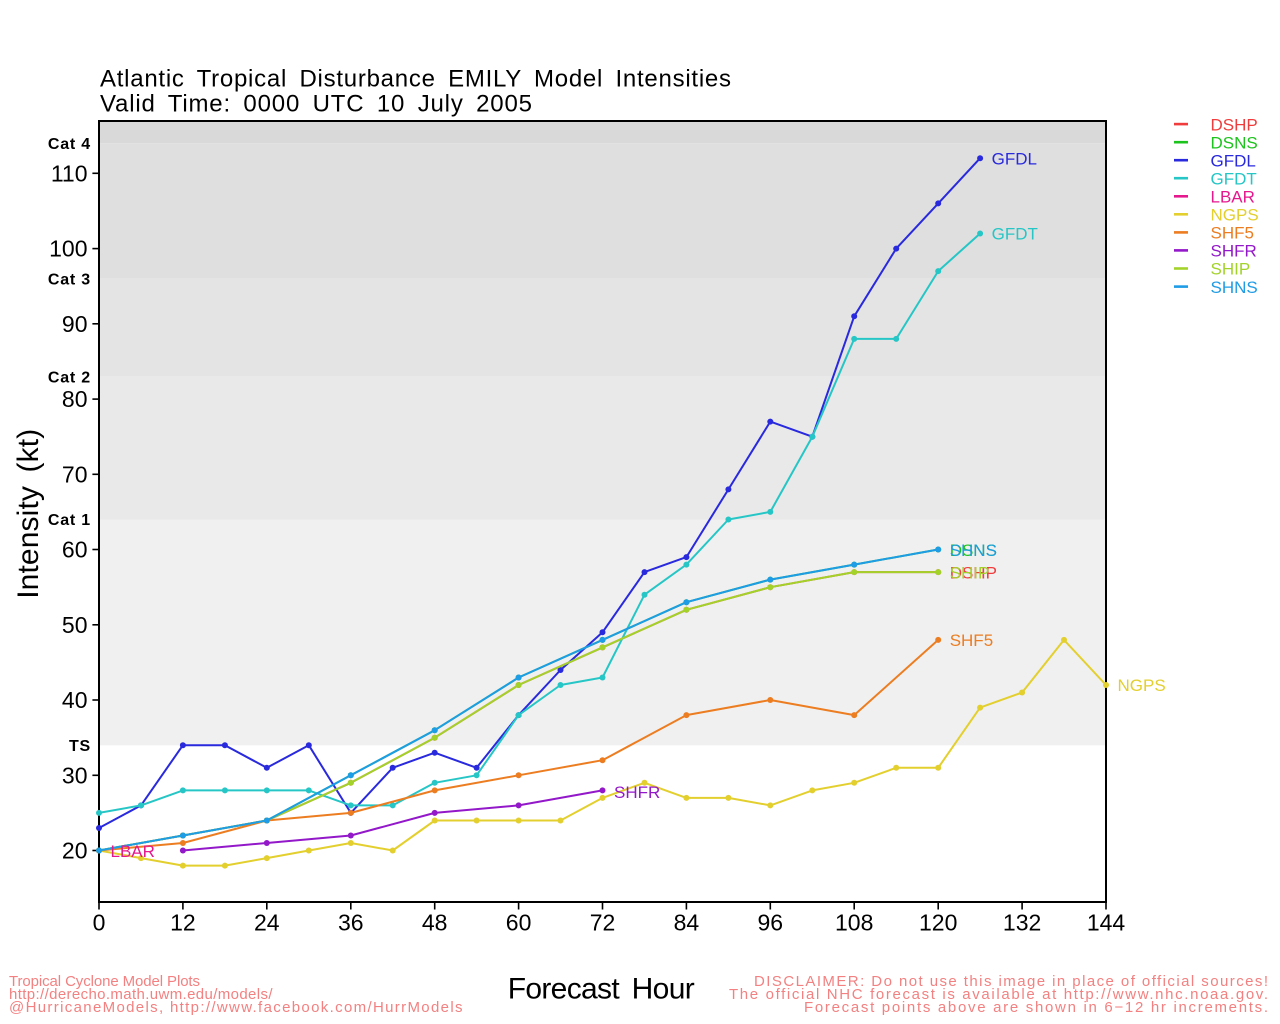 This screenshot has width=1280, height=1024. I want to click on svg-text: Forecast Hour, so click(601, 989).